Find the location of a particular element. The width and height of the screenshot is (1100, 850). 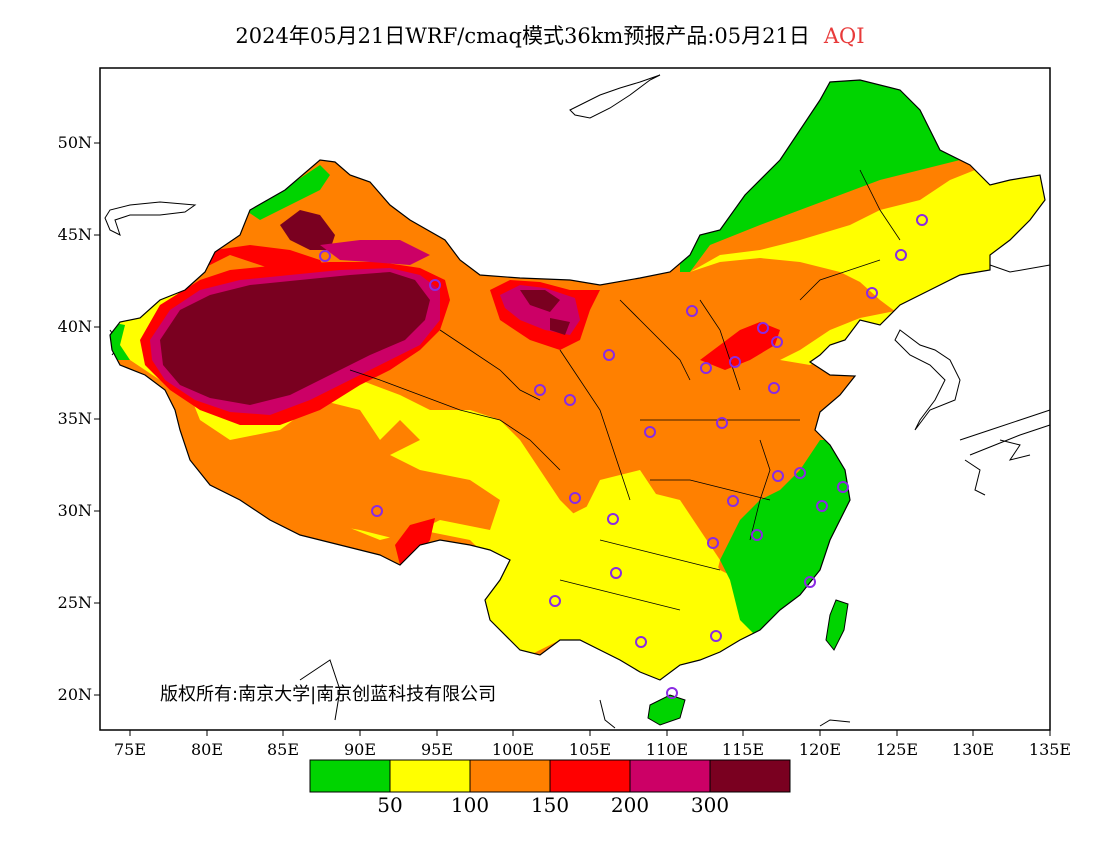

lat-tick-label: 40N is located at coordinates (74, 326).